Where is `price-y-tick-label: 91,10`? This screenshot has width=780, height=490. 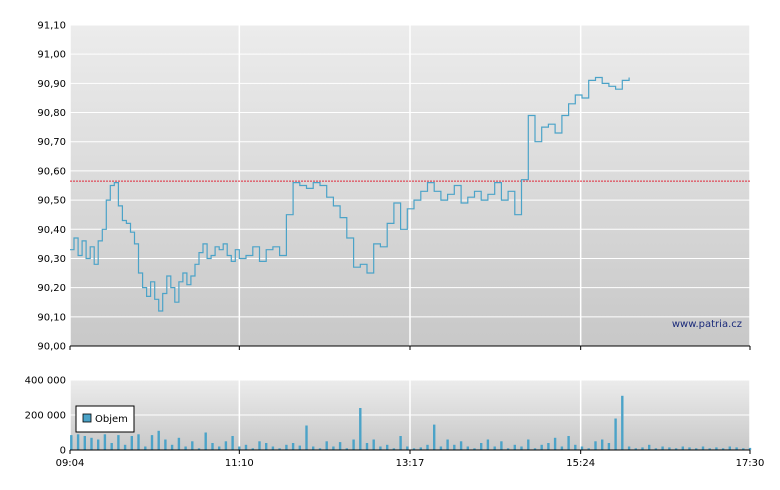
price-y-tick-label: 91,10 is located at coordinates (51, 26).